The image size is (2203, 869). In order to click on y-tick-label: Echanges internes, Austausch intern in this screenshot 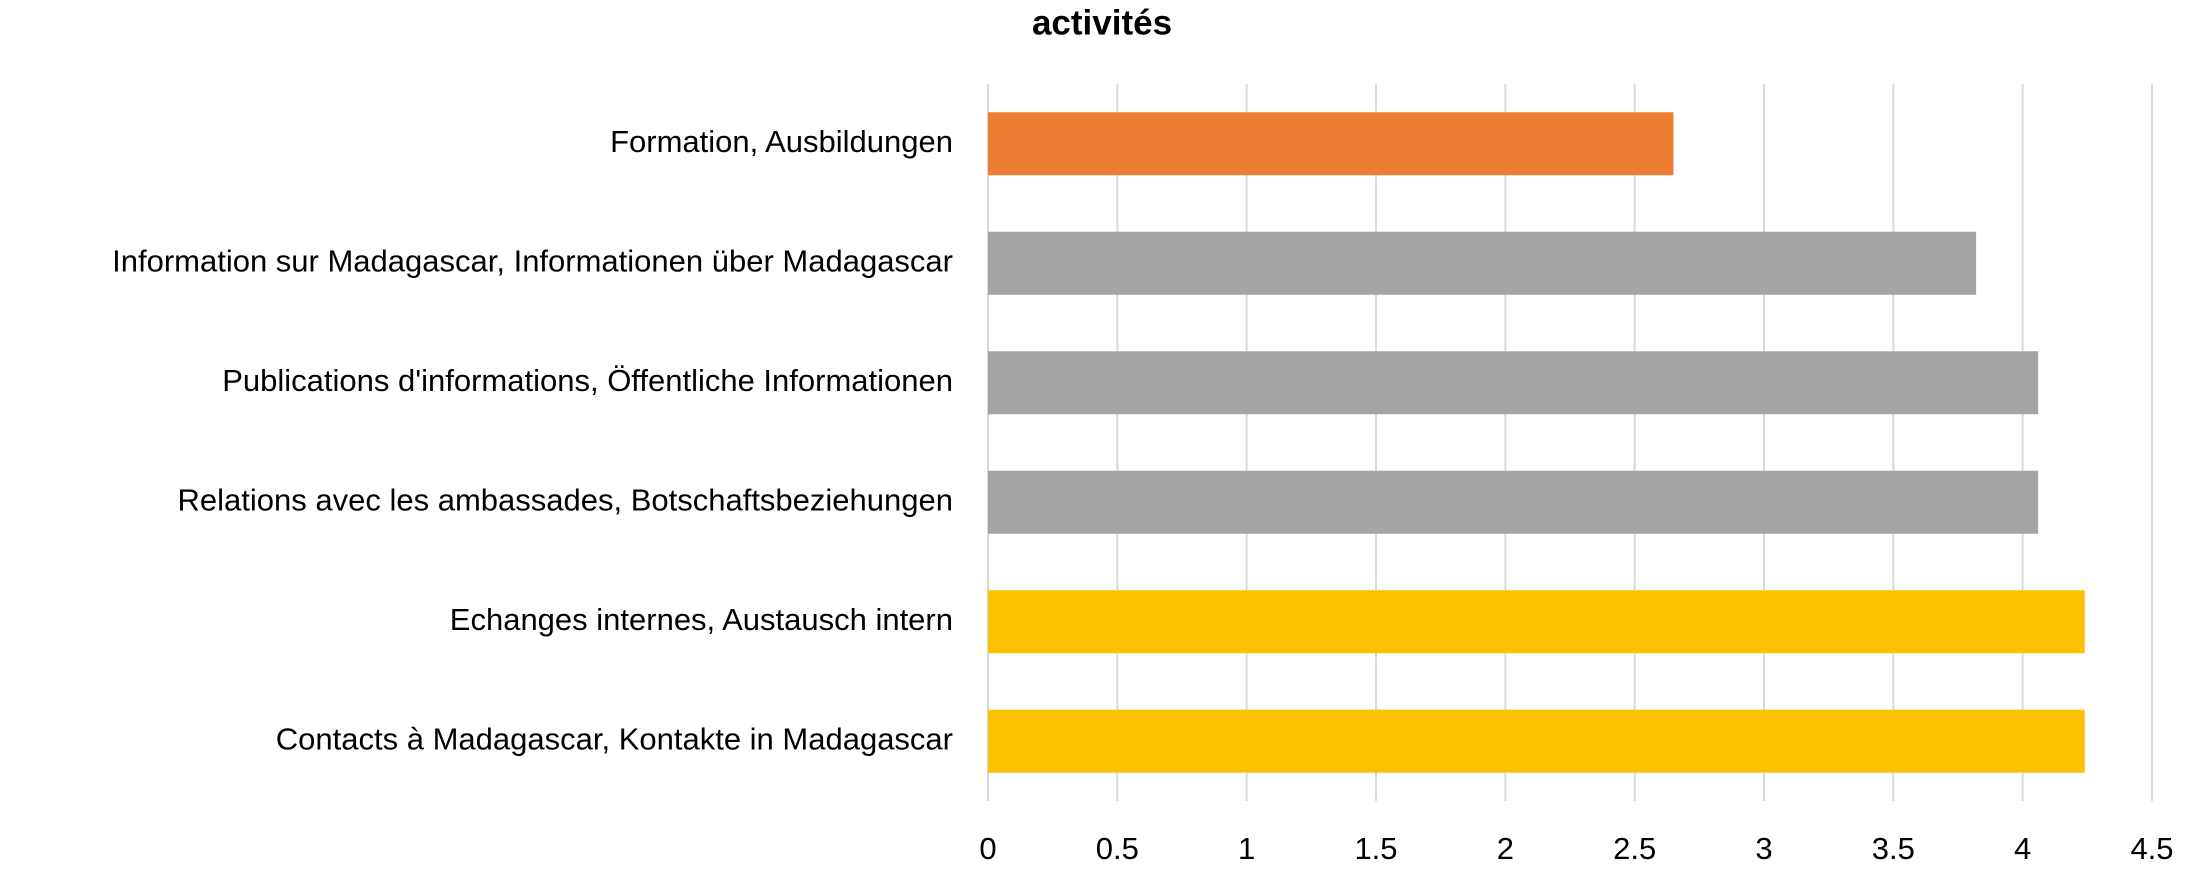, I will do `click(701, 619)`.